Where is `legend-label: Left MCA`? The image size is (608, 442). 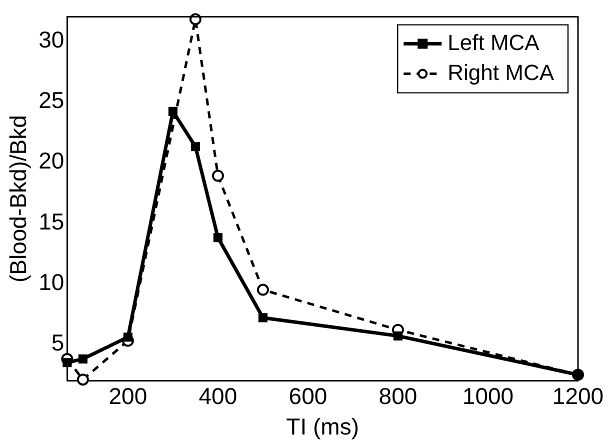 legend-label: Left MCA is located at coordinates (494, 42).